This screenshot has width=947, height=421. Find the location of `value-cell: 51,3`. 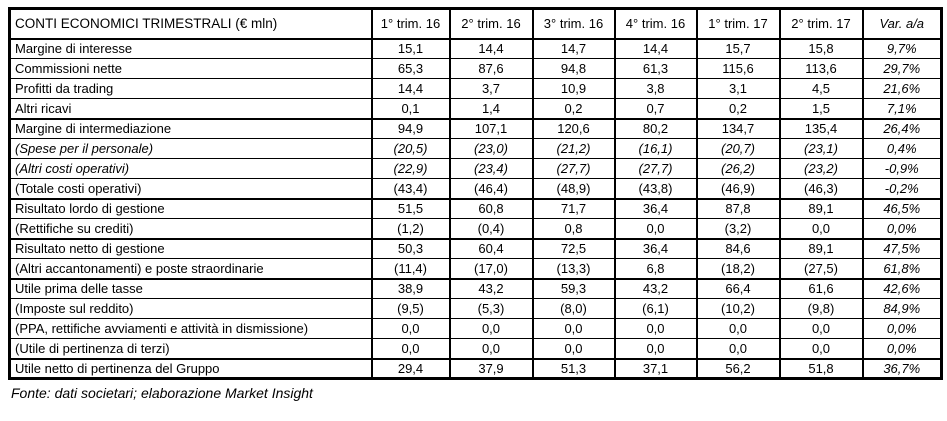

value-cell: 51,3 is located at coordinates (573, 368).